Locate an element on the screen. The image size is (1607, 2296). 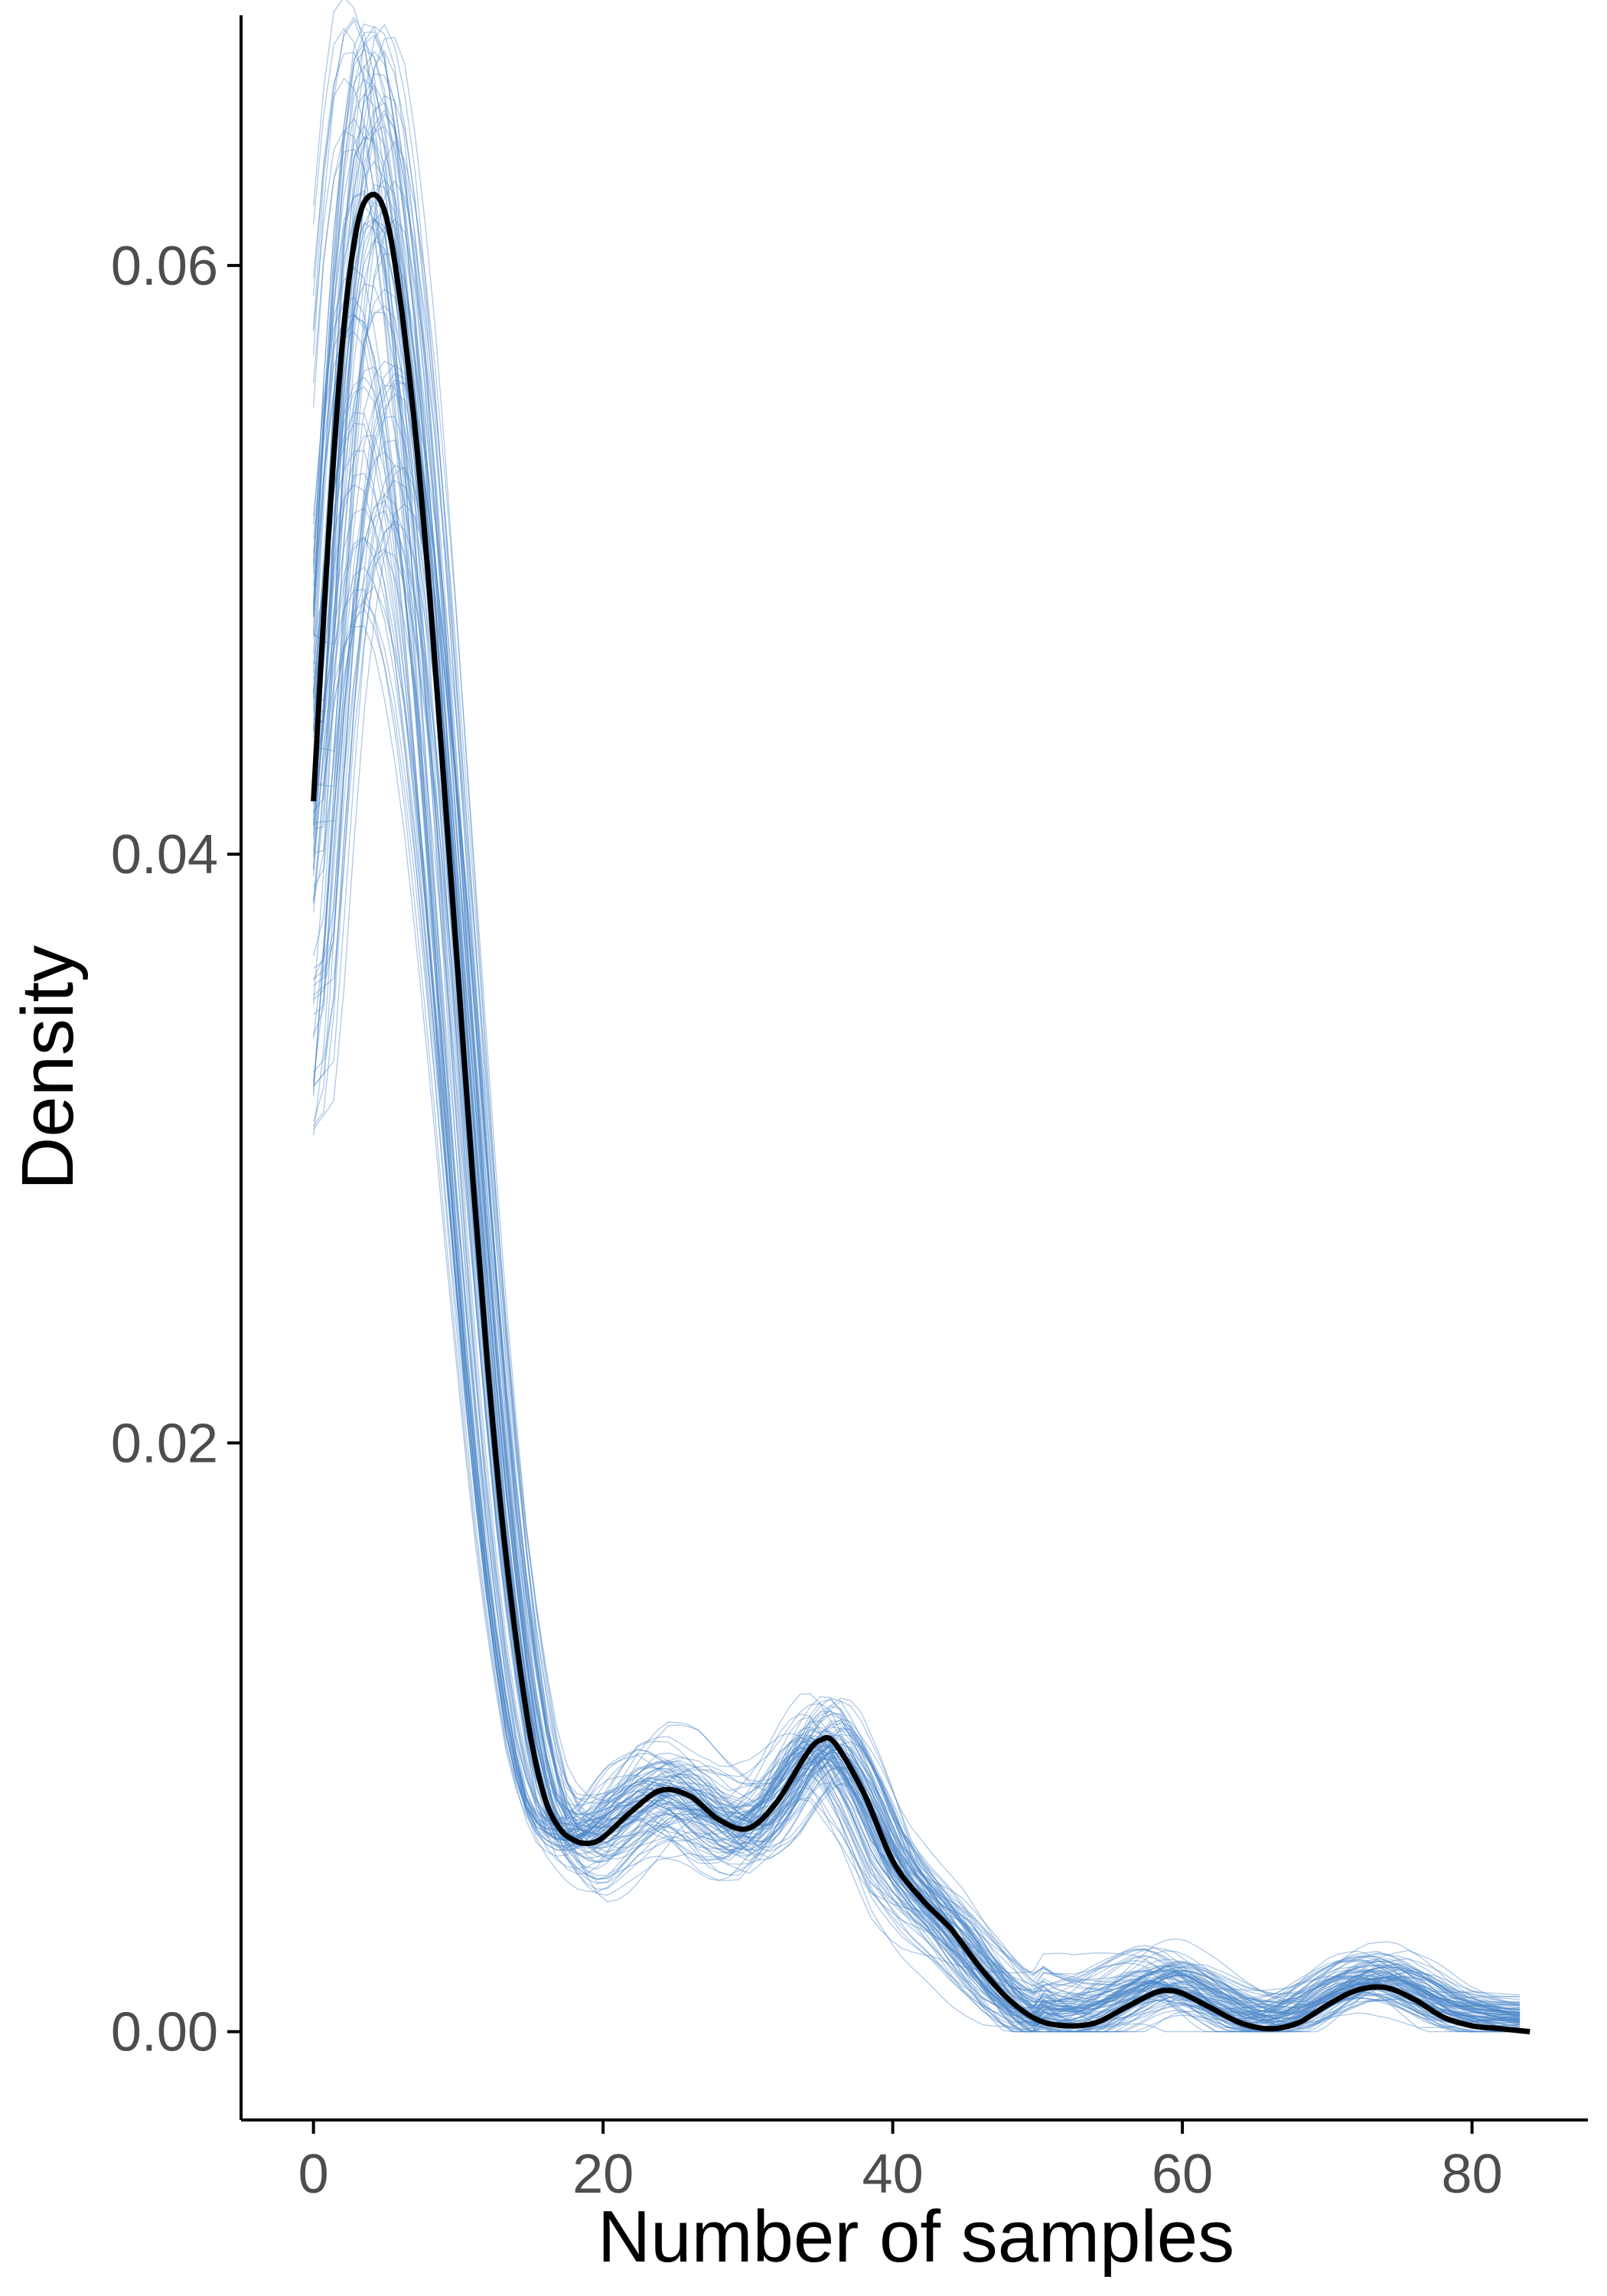
x-tick-label: 60 is located at coordinates (1182, 2174).